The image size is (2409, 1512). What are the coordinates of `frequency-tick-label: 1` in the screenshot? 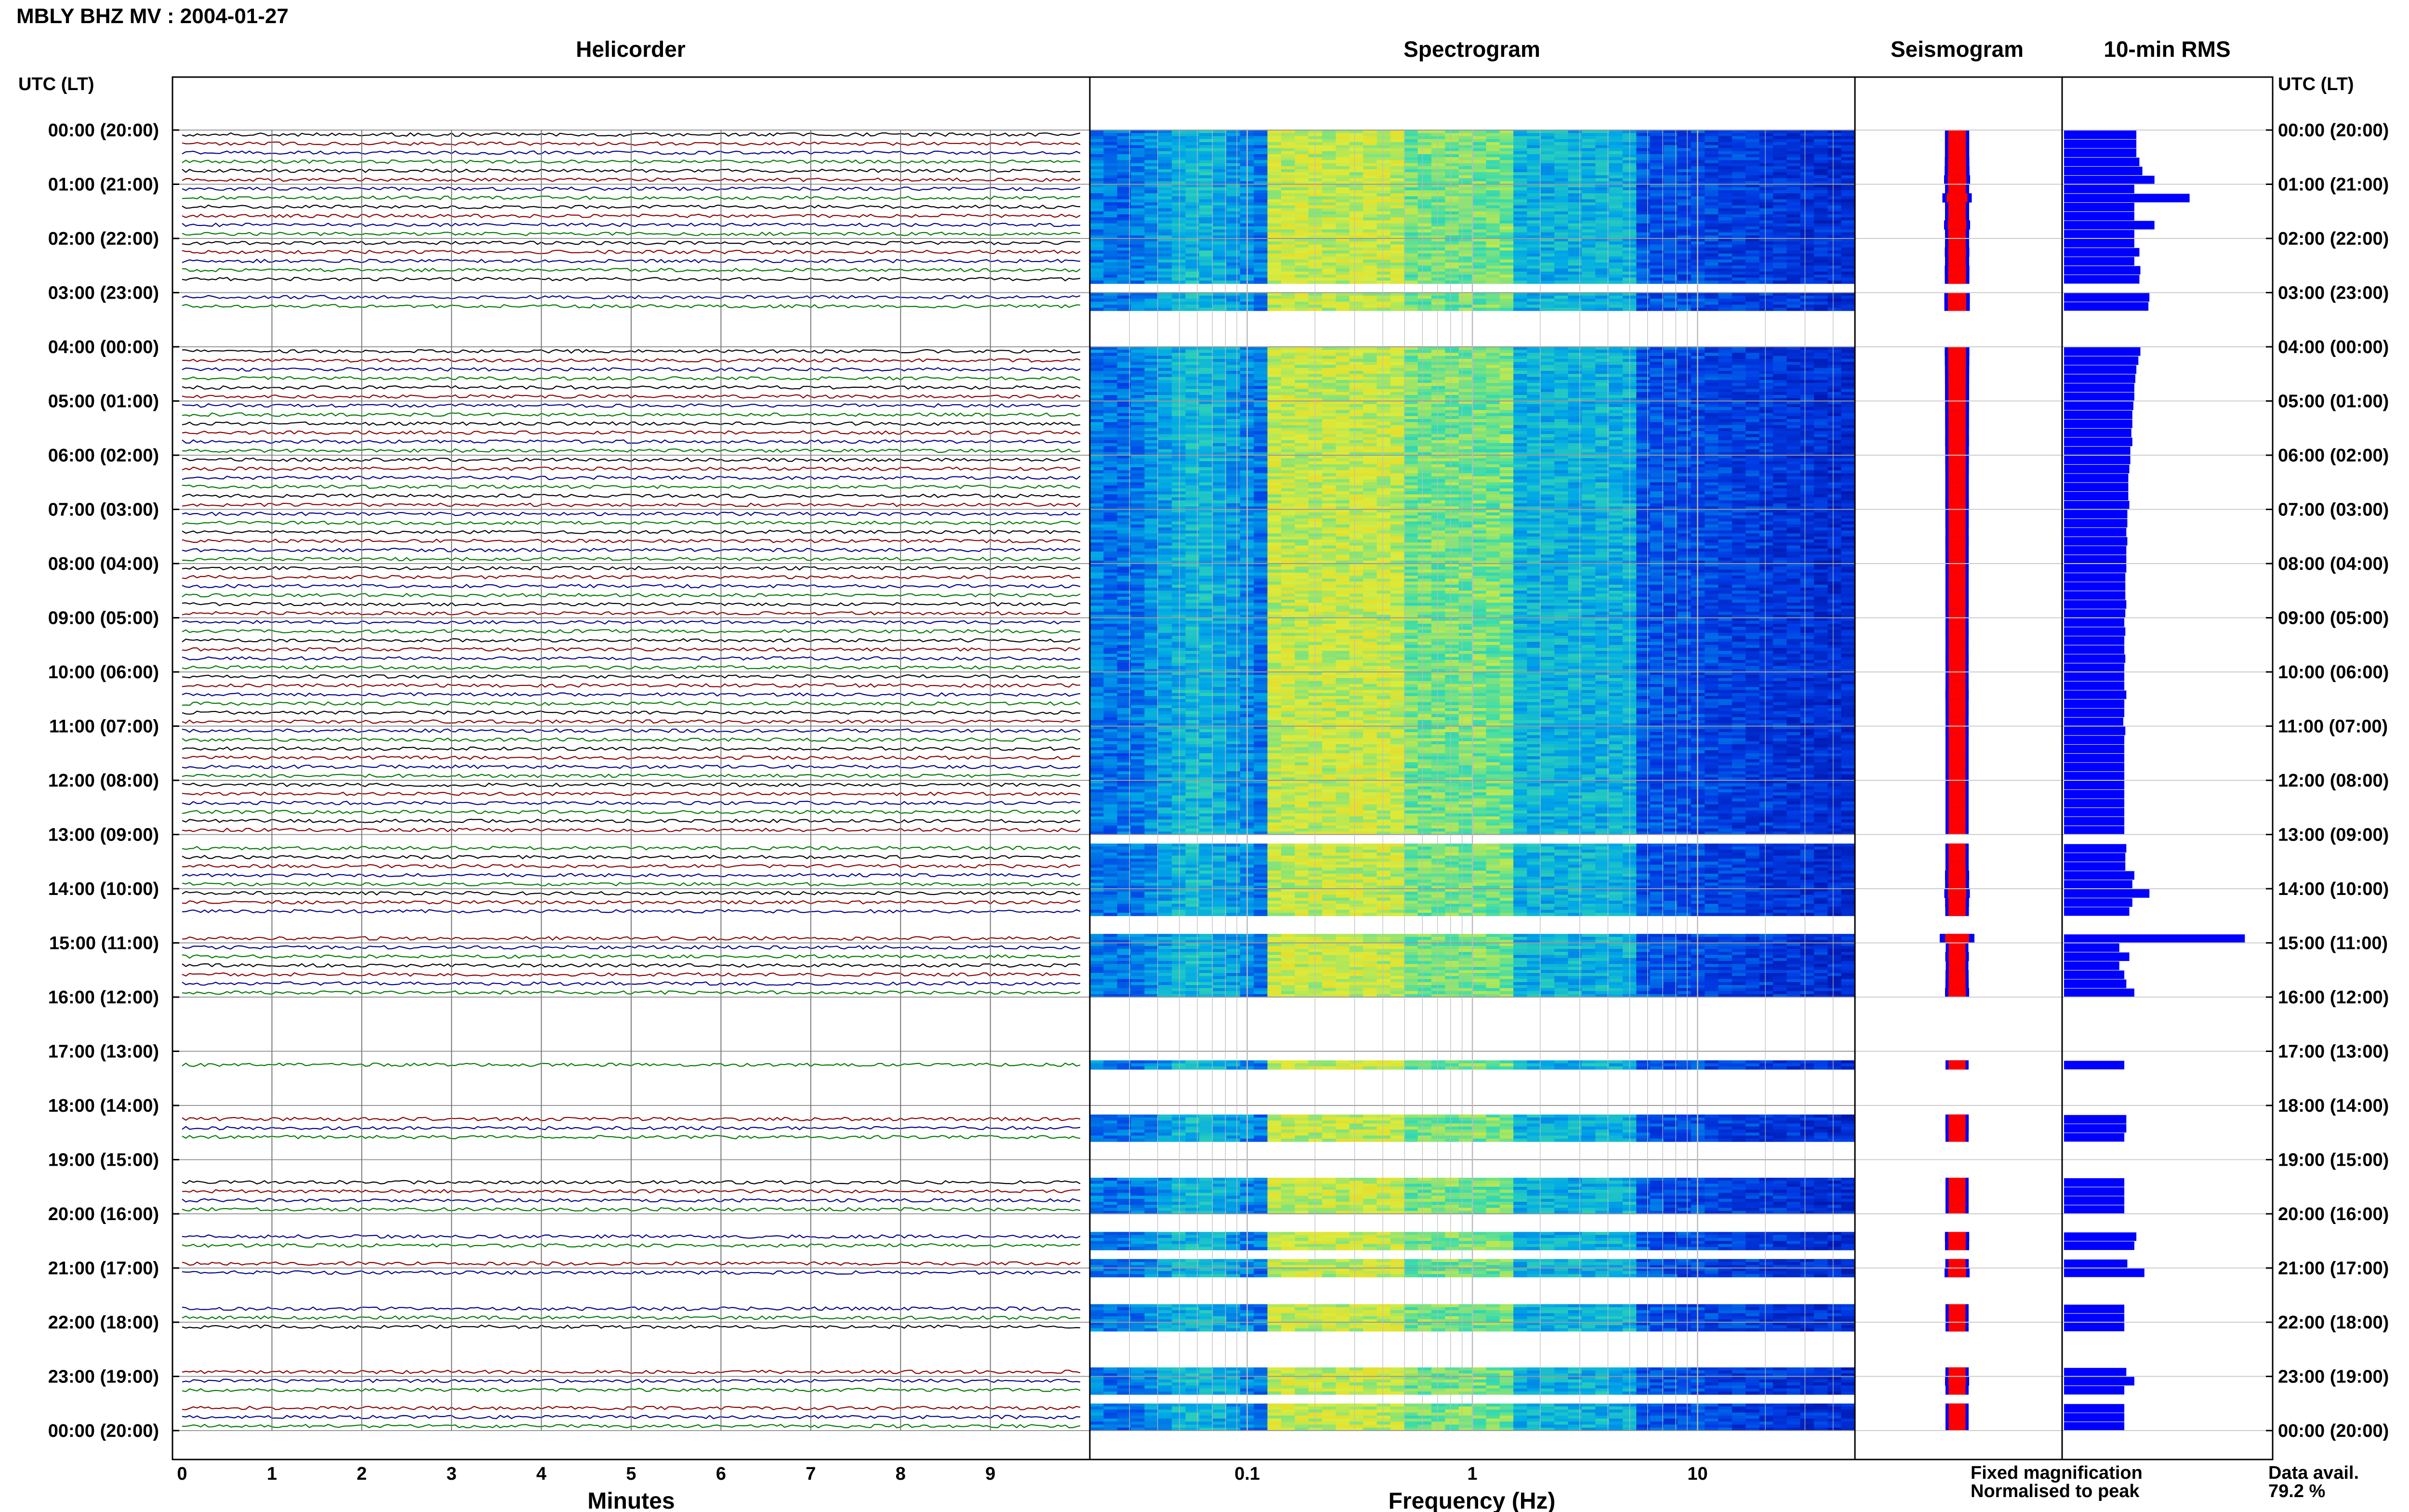 It's located at (1472, 1474).